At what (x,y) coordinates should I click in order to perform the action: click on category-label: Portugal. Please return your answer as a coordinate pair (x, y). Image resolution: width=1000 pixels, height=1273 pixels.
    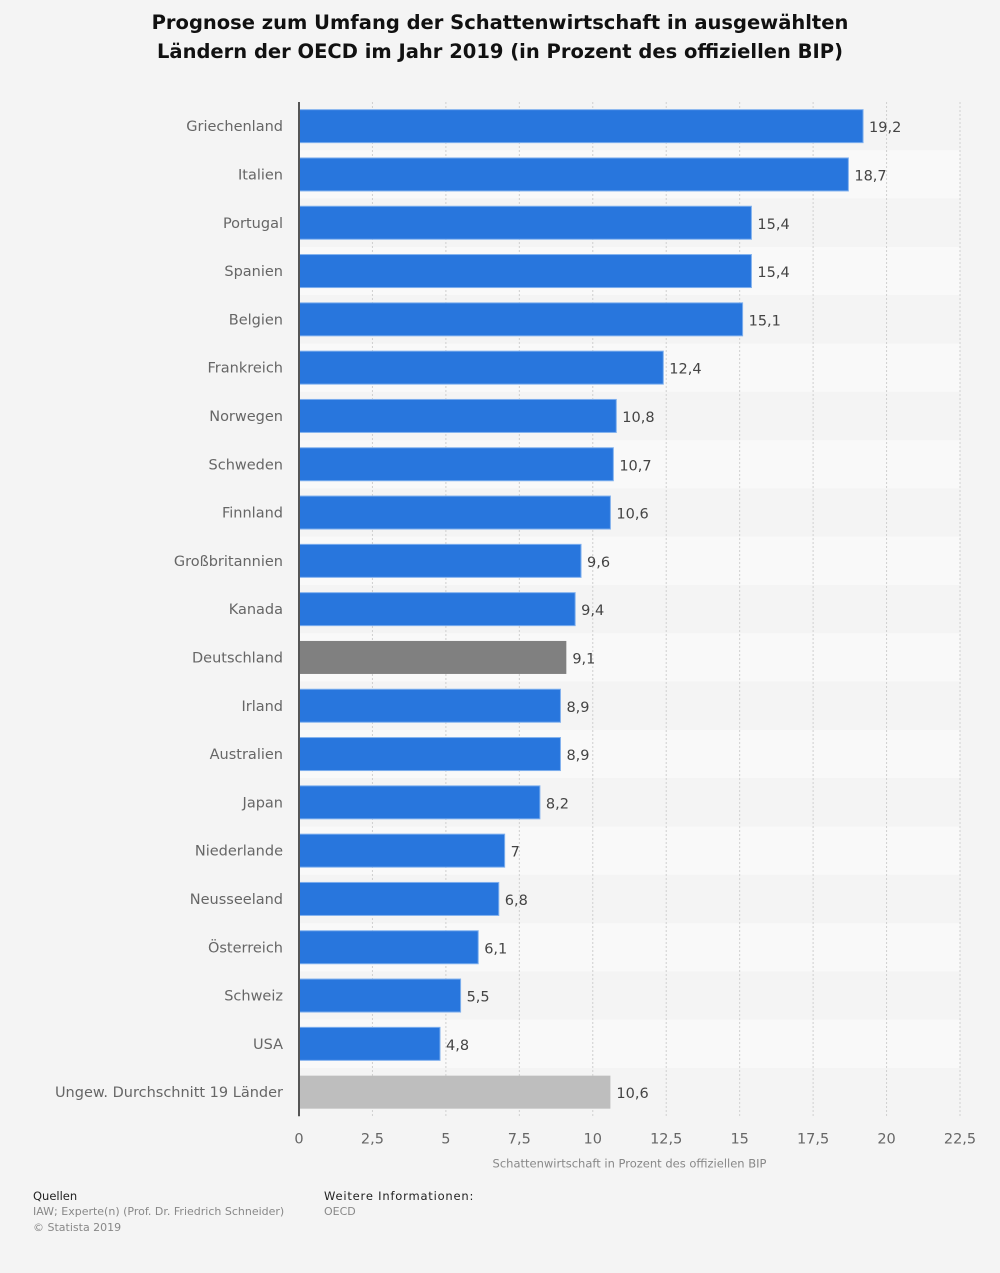
    Looking at the image, I should click on (253, 224).